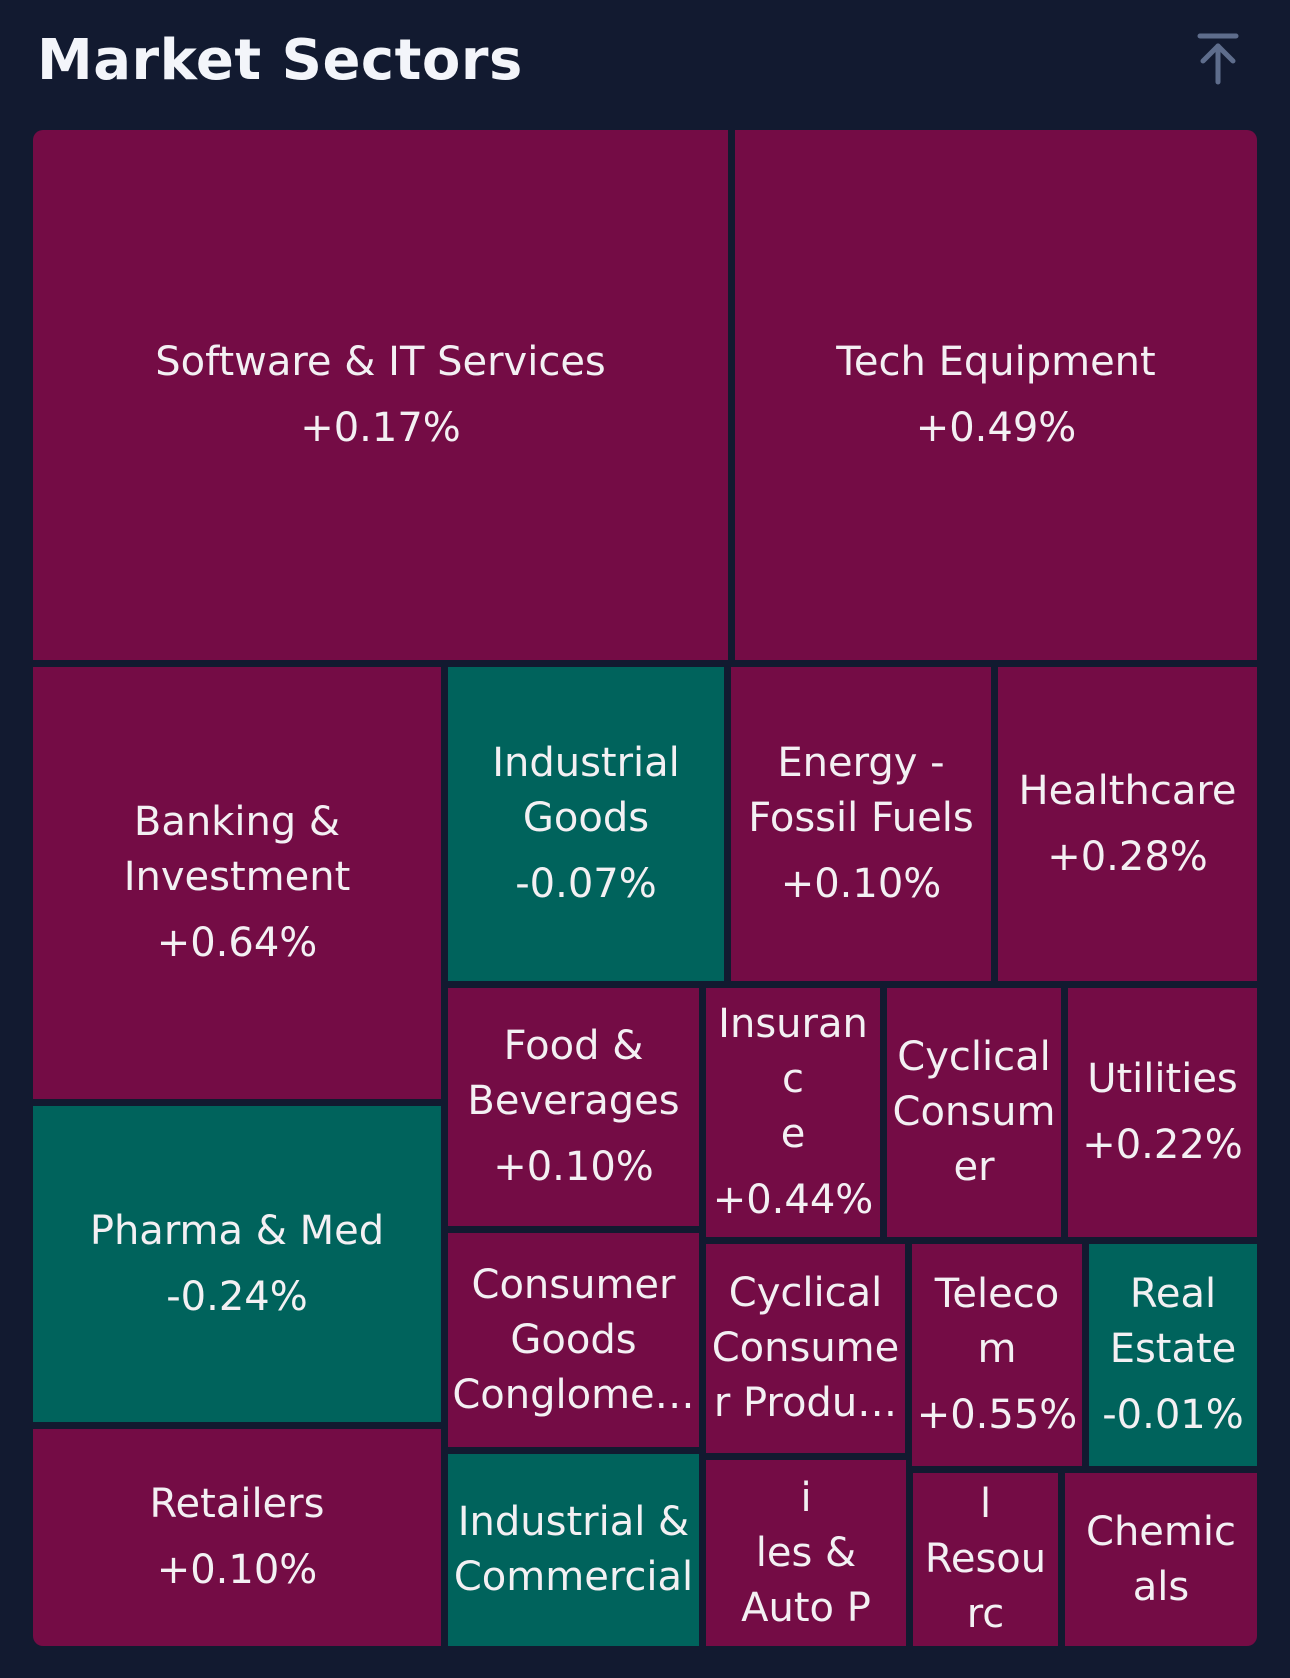 This screenshot has height=1678, width=1290. I want to click on sector-name: Banking & Investment, so click(237, 849).